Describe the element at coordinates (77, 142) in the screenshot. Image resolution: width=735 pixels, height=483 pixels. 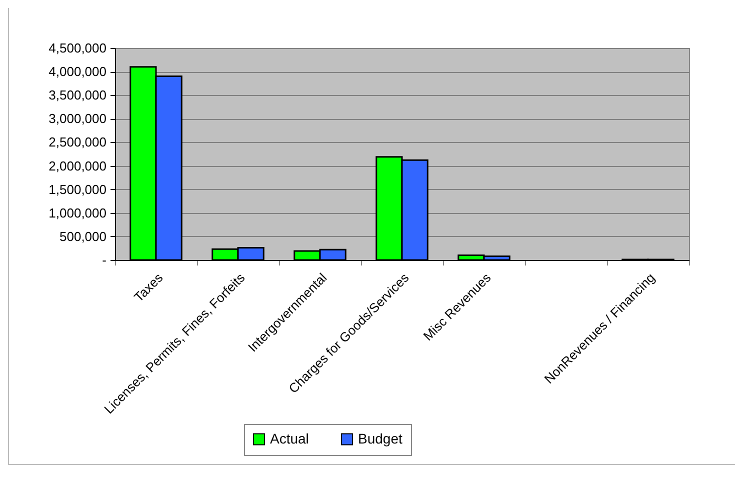
I see `y-tick-label: 2,500,000` at that location.